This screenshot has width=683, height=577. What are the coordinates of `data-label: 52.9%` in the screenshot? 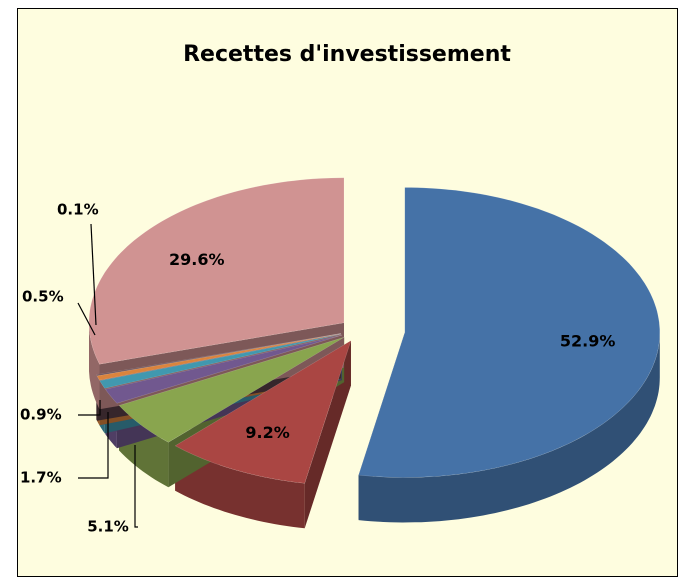 It's located at (588, 340).